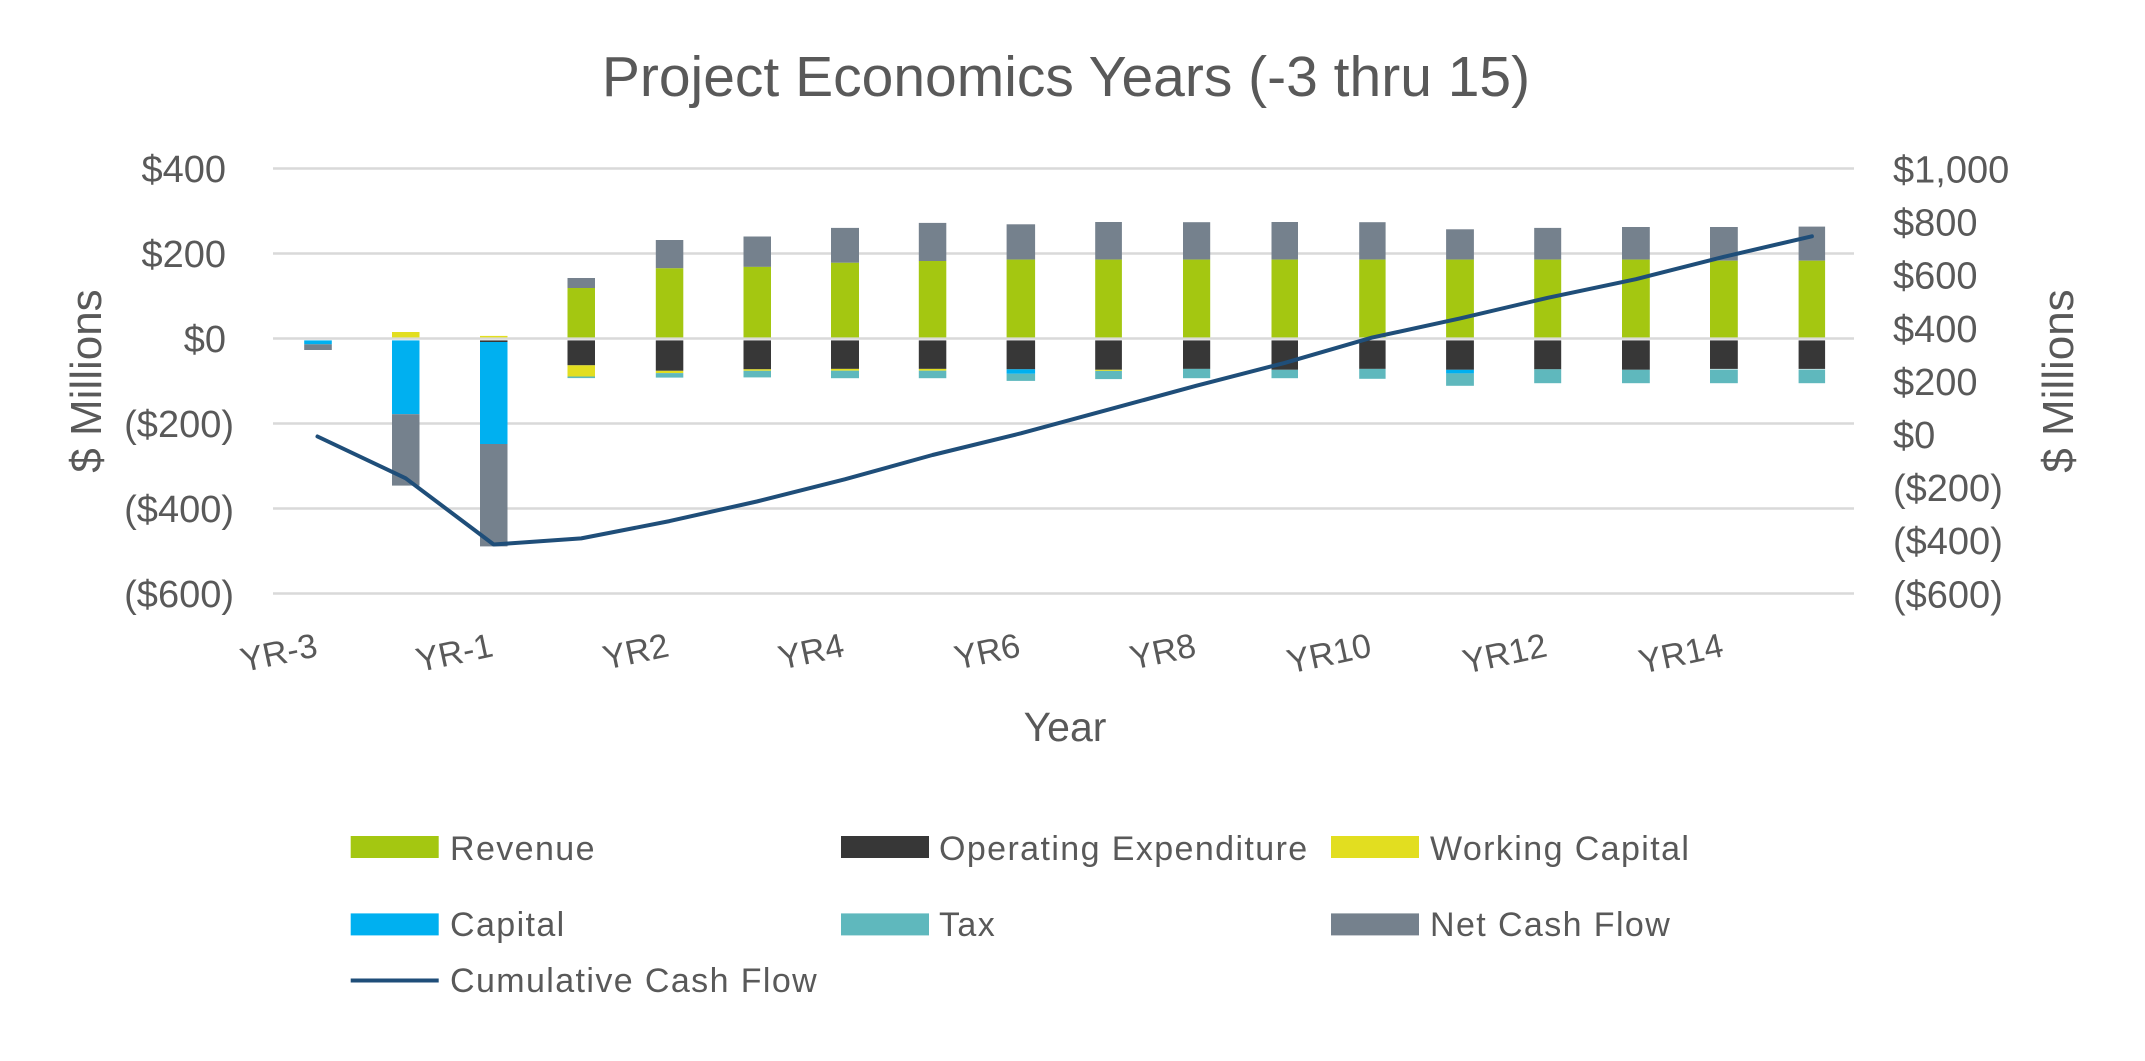 The image size is (2145, 1061). What do you see at coordinates (523, 849) in the screenshot?
I see `svg-text: Revenue` at bounding box center [523, 849].